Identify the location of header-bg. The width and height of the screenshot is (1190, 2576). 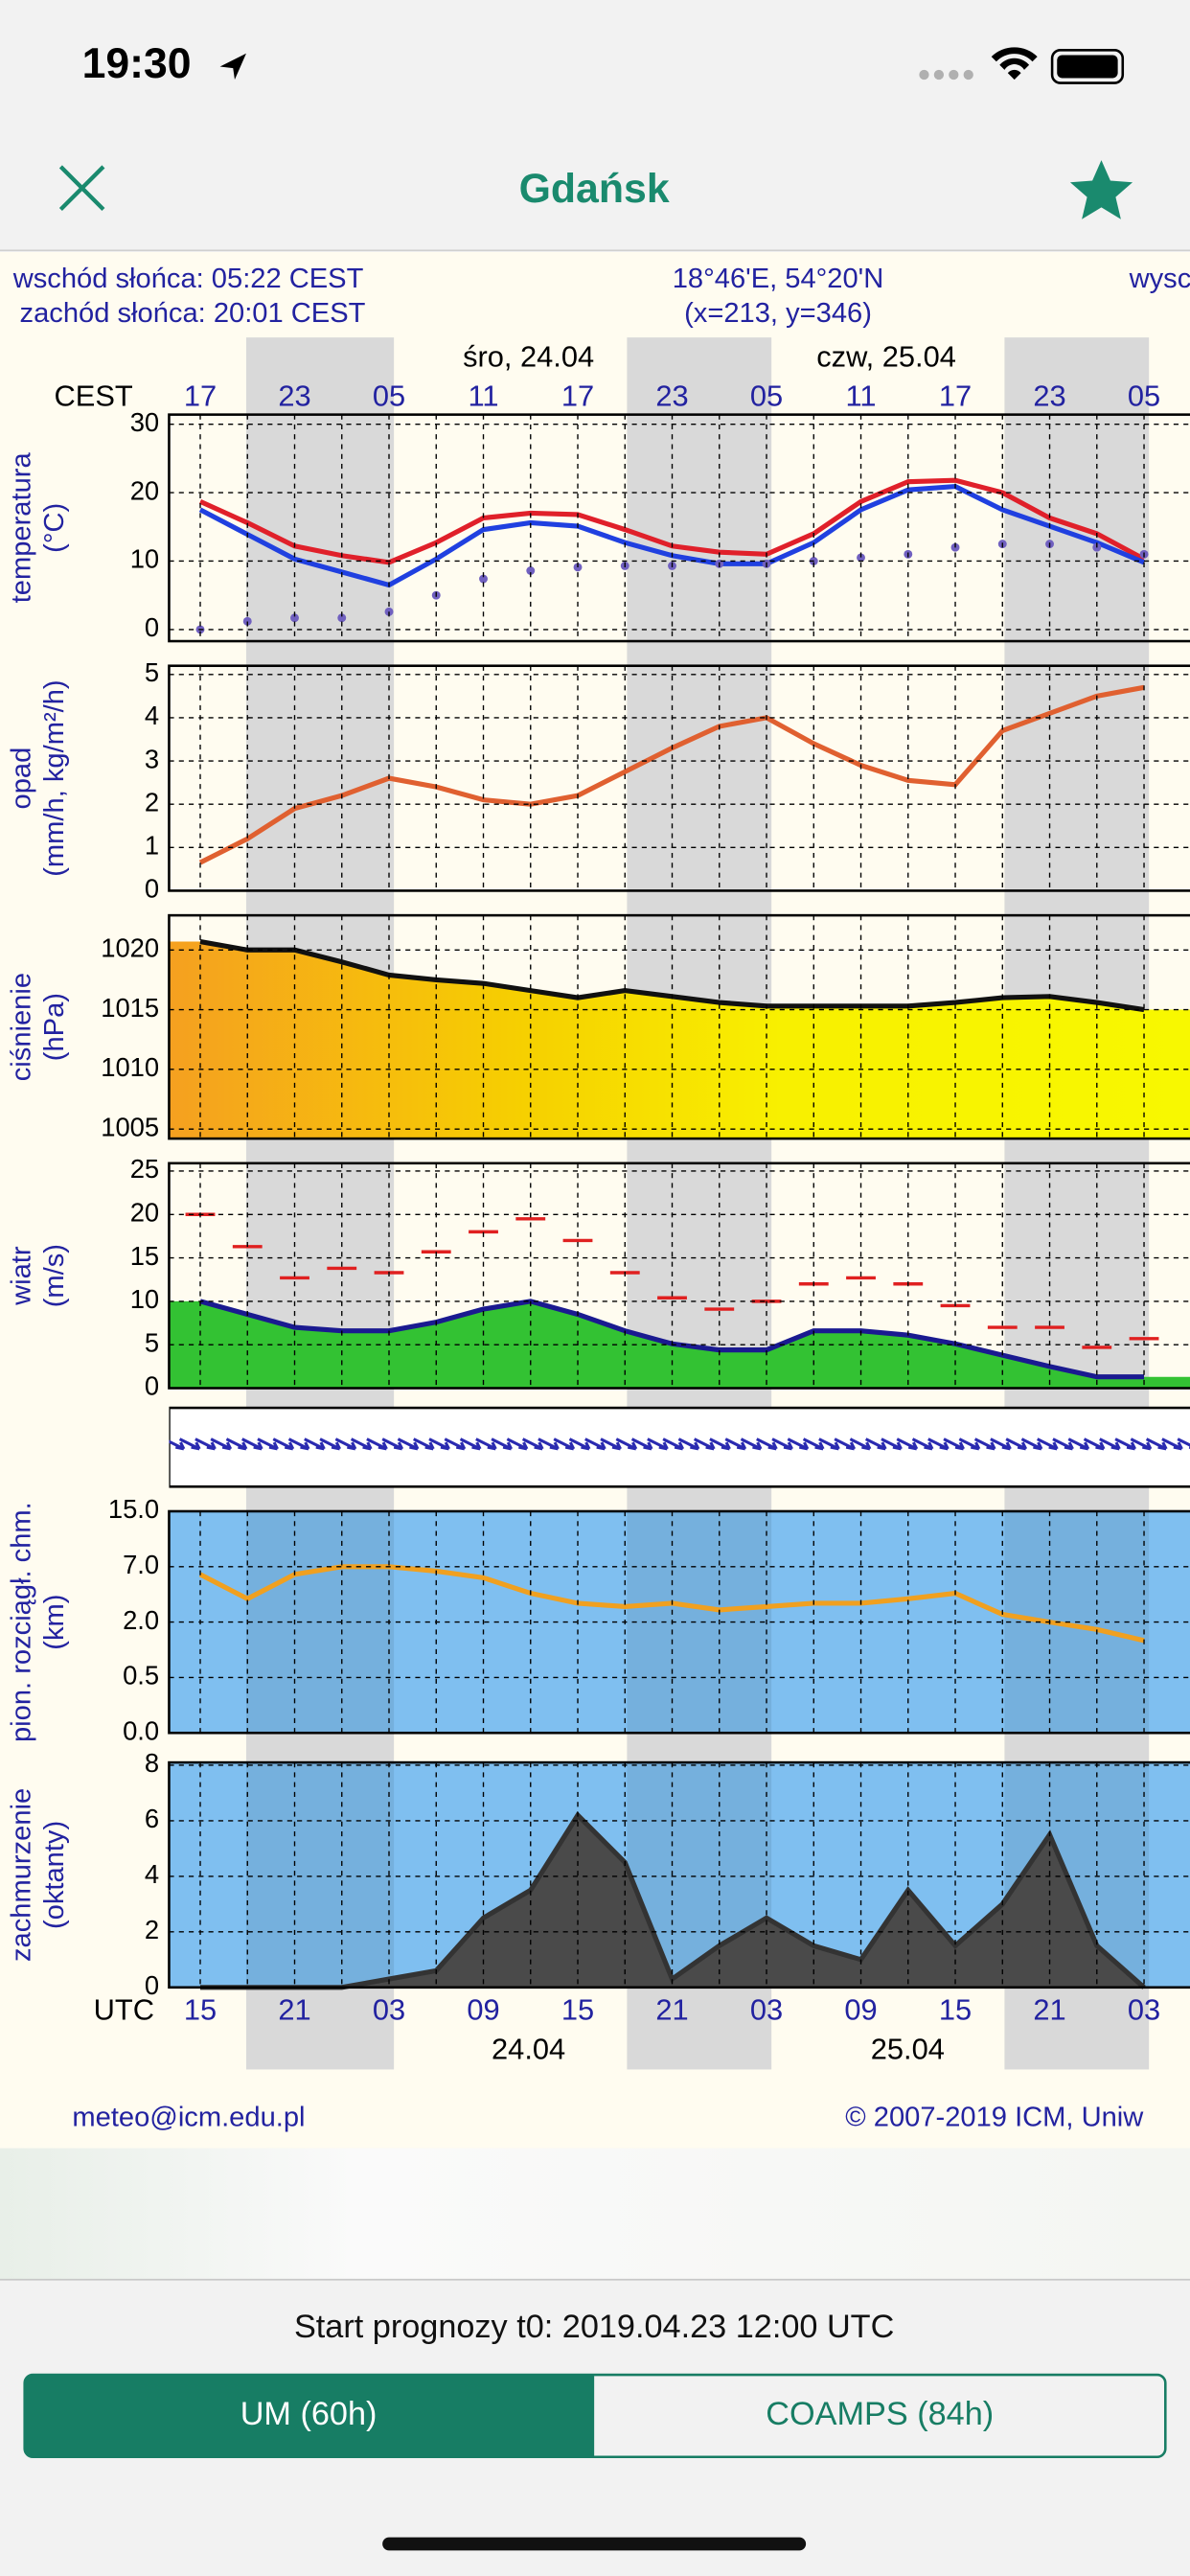
(595, 126).